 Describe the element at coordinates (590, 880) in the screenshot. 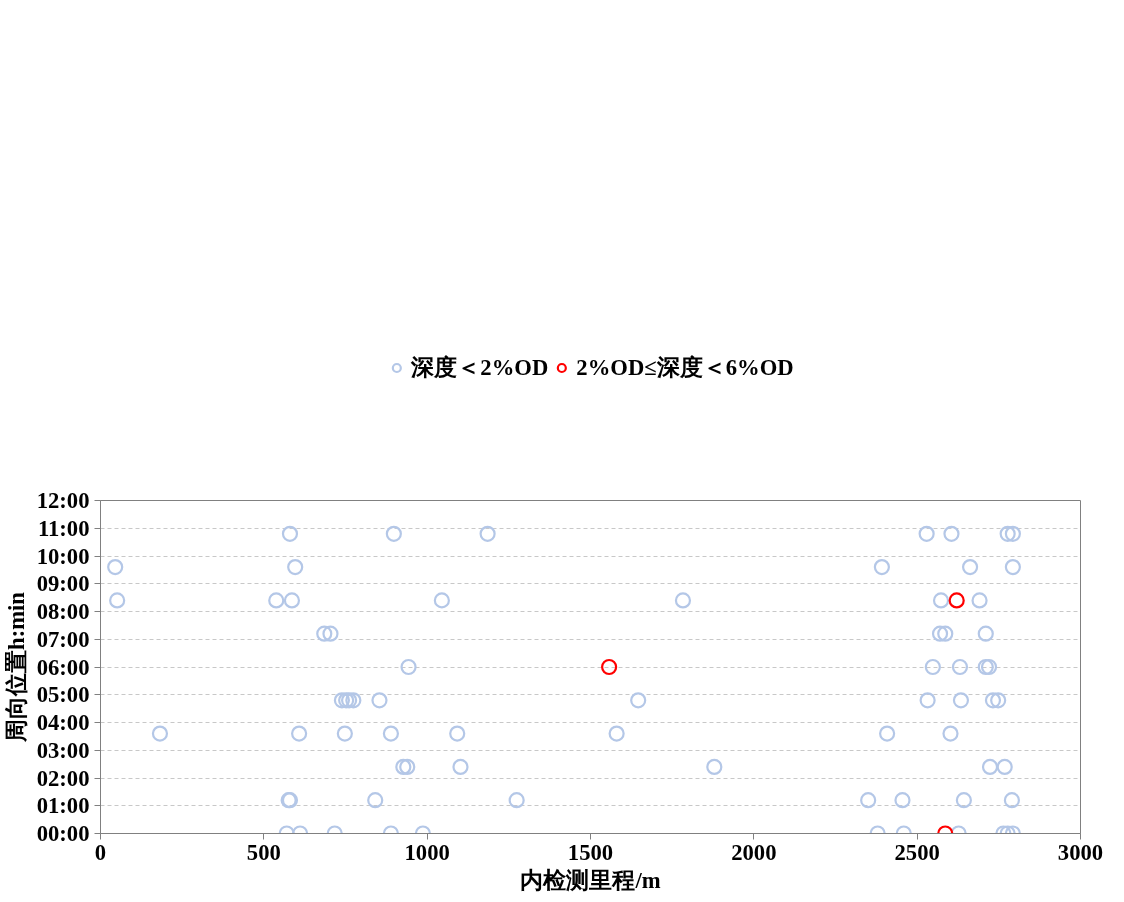

I see `x-axis-title: 内检测里程/m` at that location.